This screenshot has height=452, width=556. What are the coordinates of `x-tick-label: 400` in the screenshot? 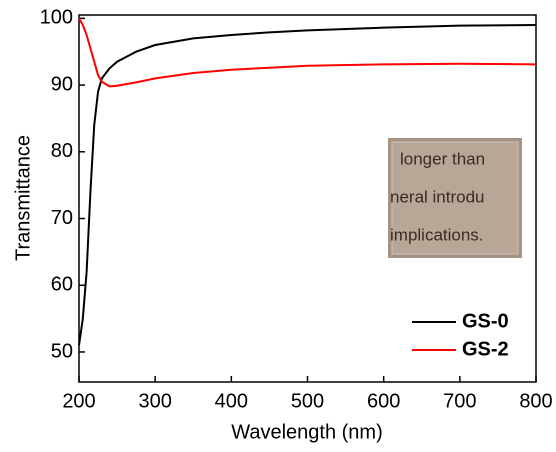 It's located at (231, 401).